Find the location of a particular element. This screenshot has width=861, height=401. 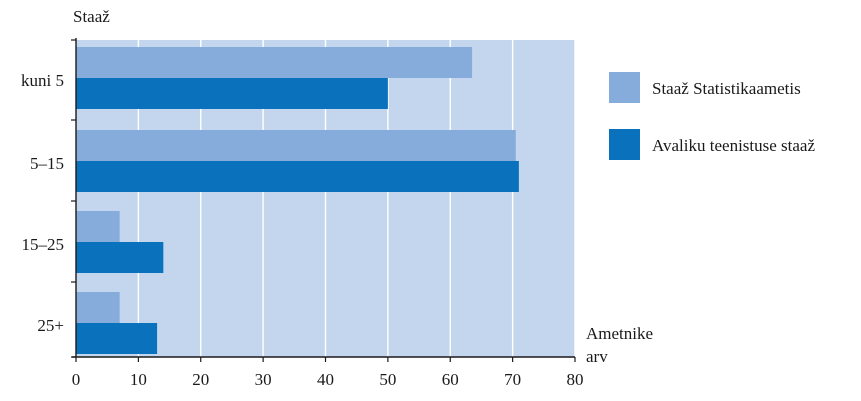

category-label-3: 25+ is located at coordinates (50, 325).